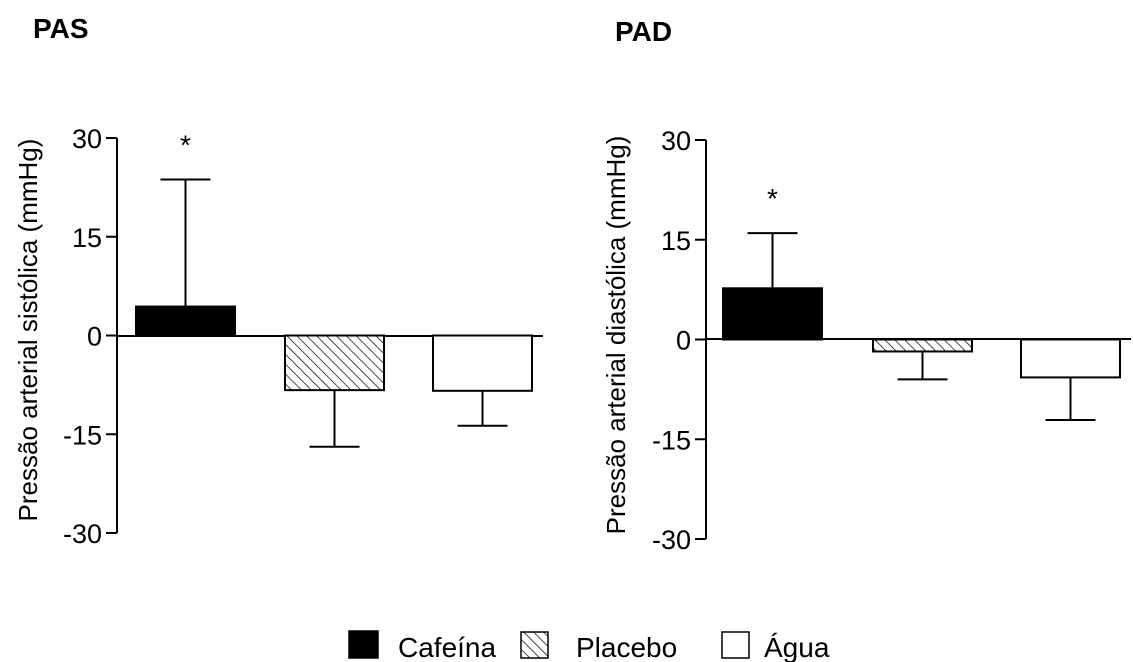 This screenshot has width=1133, height=662. What do you see at coordinates (616, 335) in the screenshot?
I see `y-axis-label-pad: Pressão arterial diastólica (mmHg)` at bounding box center [616, 335].